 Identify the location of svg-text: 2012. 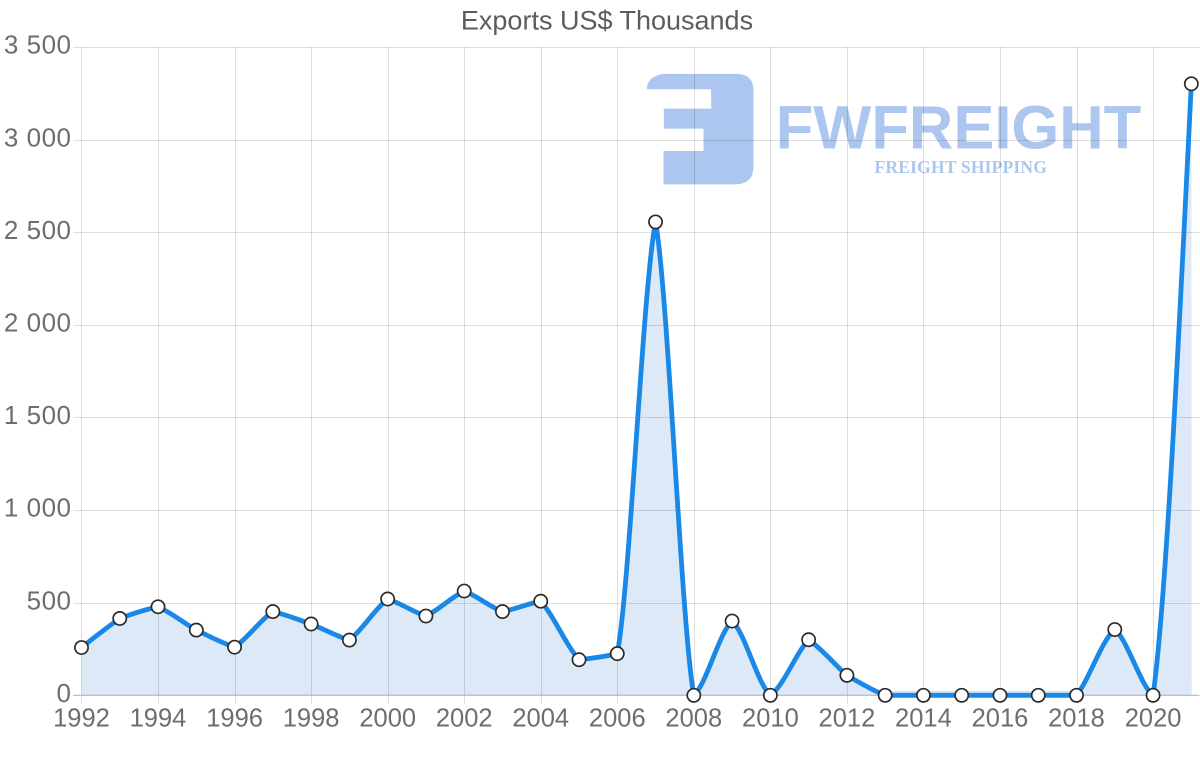
(847, 719).